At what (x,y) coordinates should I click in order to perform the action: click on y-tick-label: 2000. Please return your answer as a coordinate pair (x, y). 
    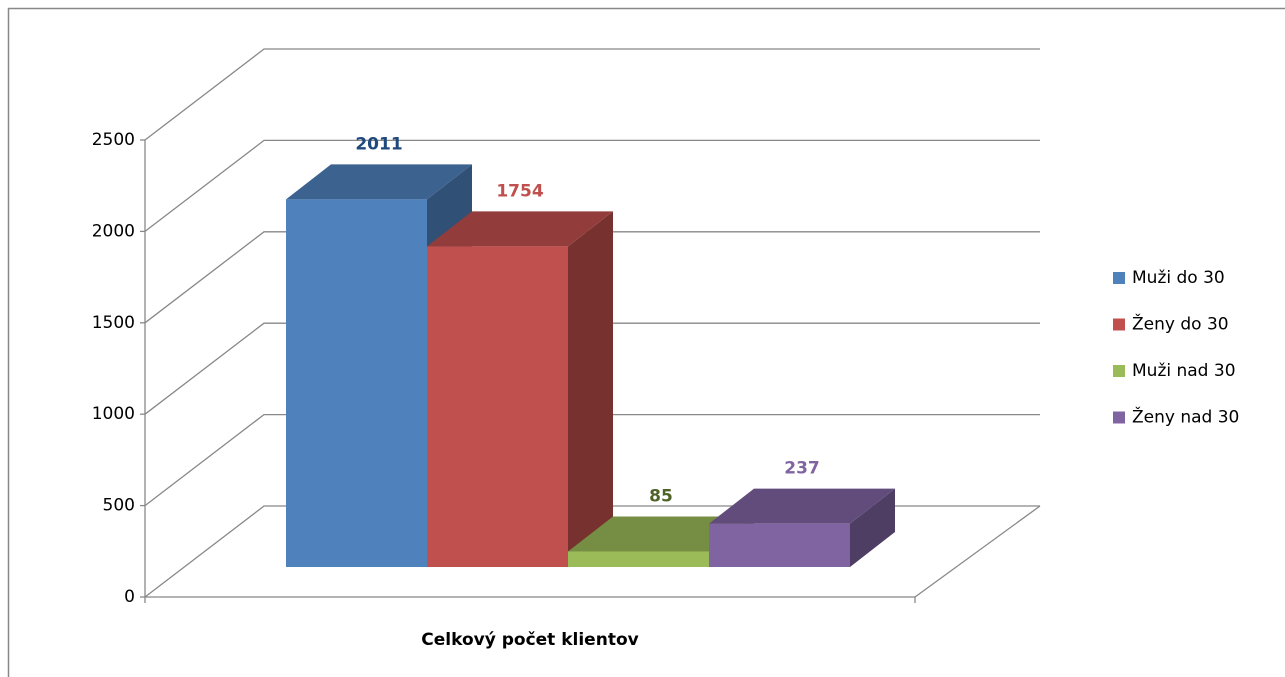
    Looking at the image, I should click on (113, 231).